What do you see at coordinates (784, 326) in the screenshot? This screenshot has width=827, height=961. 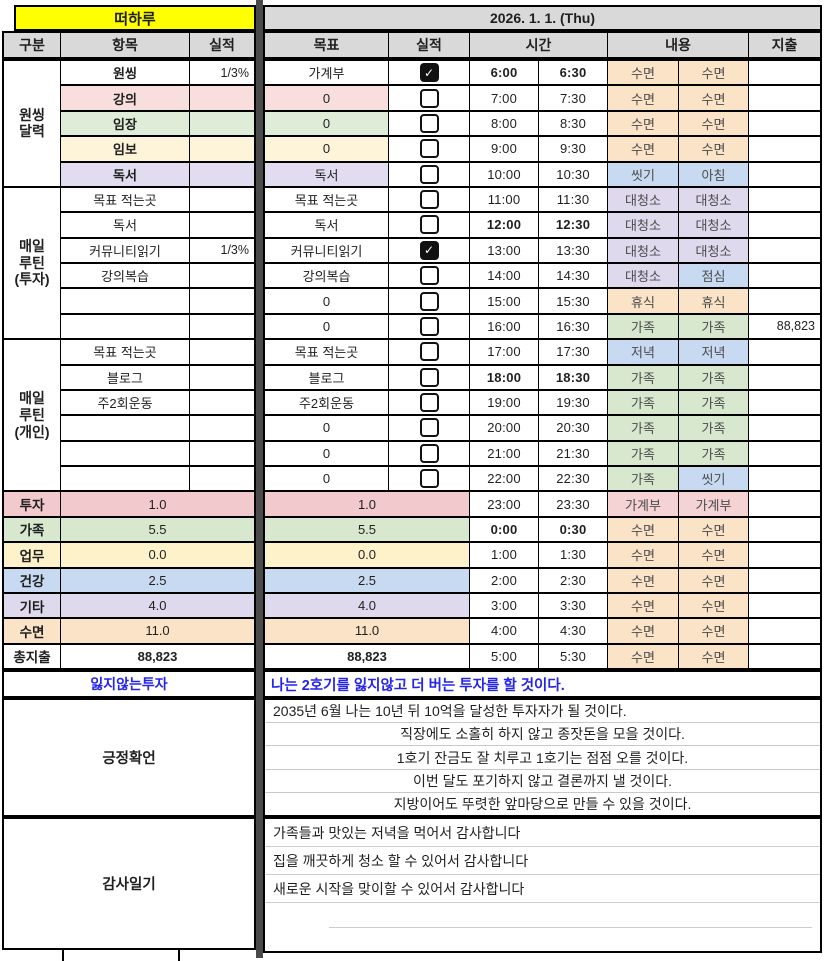 I see `expense-cell: 88,823` at bounding box center [784, 326].